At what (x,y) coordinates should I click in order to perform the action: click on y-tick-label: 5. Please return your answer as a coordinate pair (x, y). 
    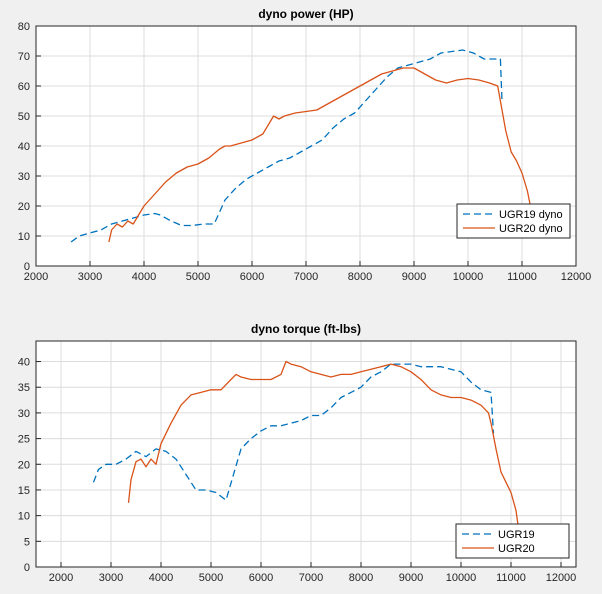
    Looking at the image, I should click on (27, 542).